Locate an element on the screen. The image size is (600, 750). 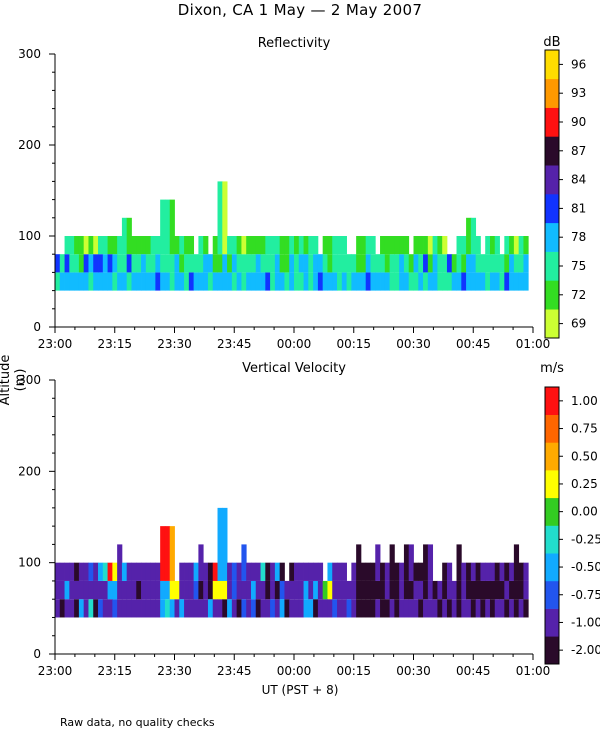
colorbar-tick-label: 75 is located at coordinates (578, 266).